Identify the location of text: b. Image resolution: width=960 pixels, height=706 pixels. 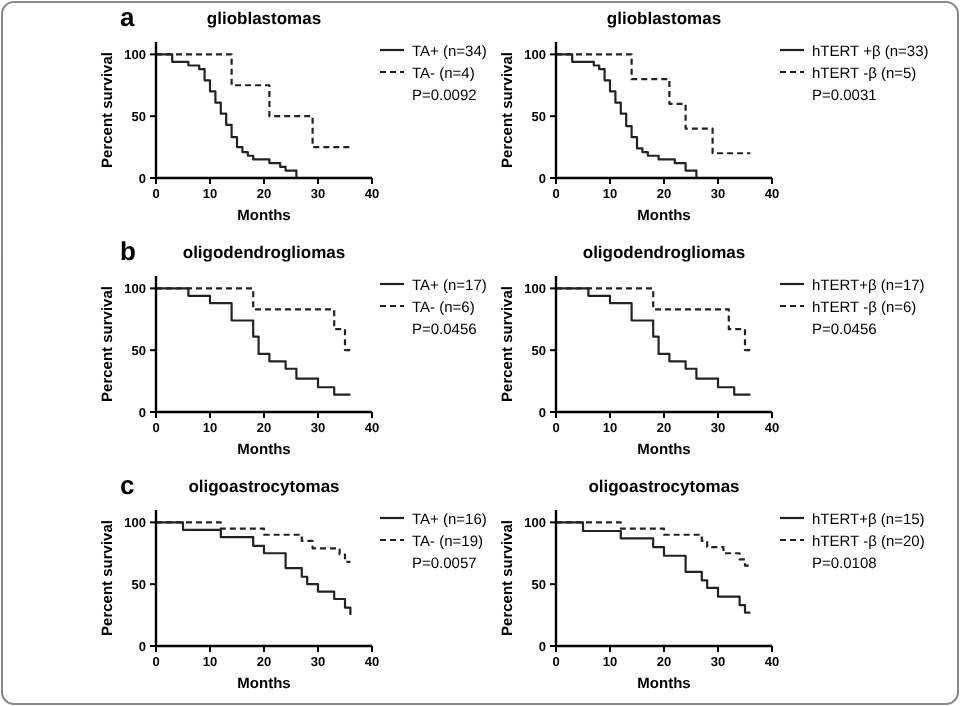
(128, 251).